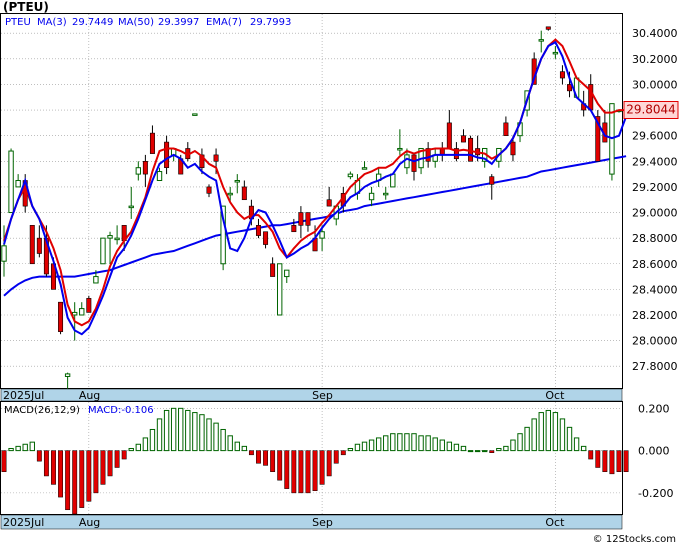  What do you see at coordinates (655, 264) in the screenshot?
I see `price-tick-label: 28.6000` at bounding box center [655, 264].